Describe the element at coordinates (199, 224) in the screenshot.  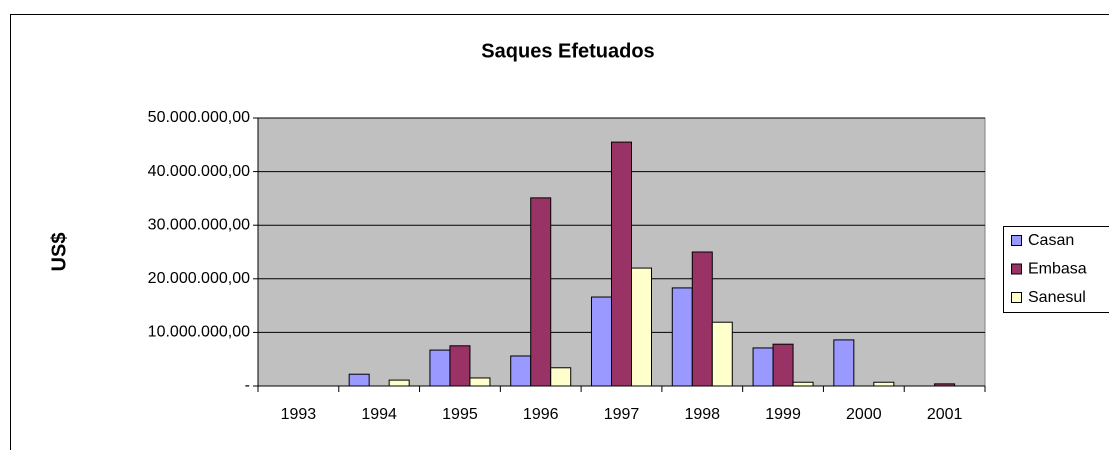
I see `y-tick-label: 30.000.000,00` at that location.